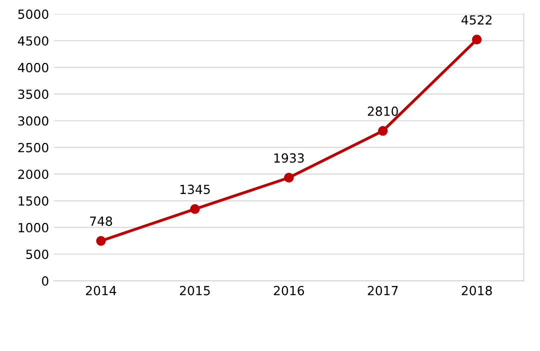 This screenshot has height=351, width=540. I want to click on data-label: 1933, so click(289, 158).